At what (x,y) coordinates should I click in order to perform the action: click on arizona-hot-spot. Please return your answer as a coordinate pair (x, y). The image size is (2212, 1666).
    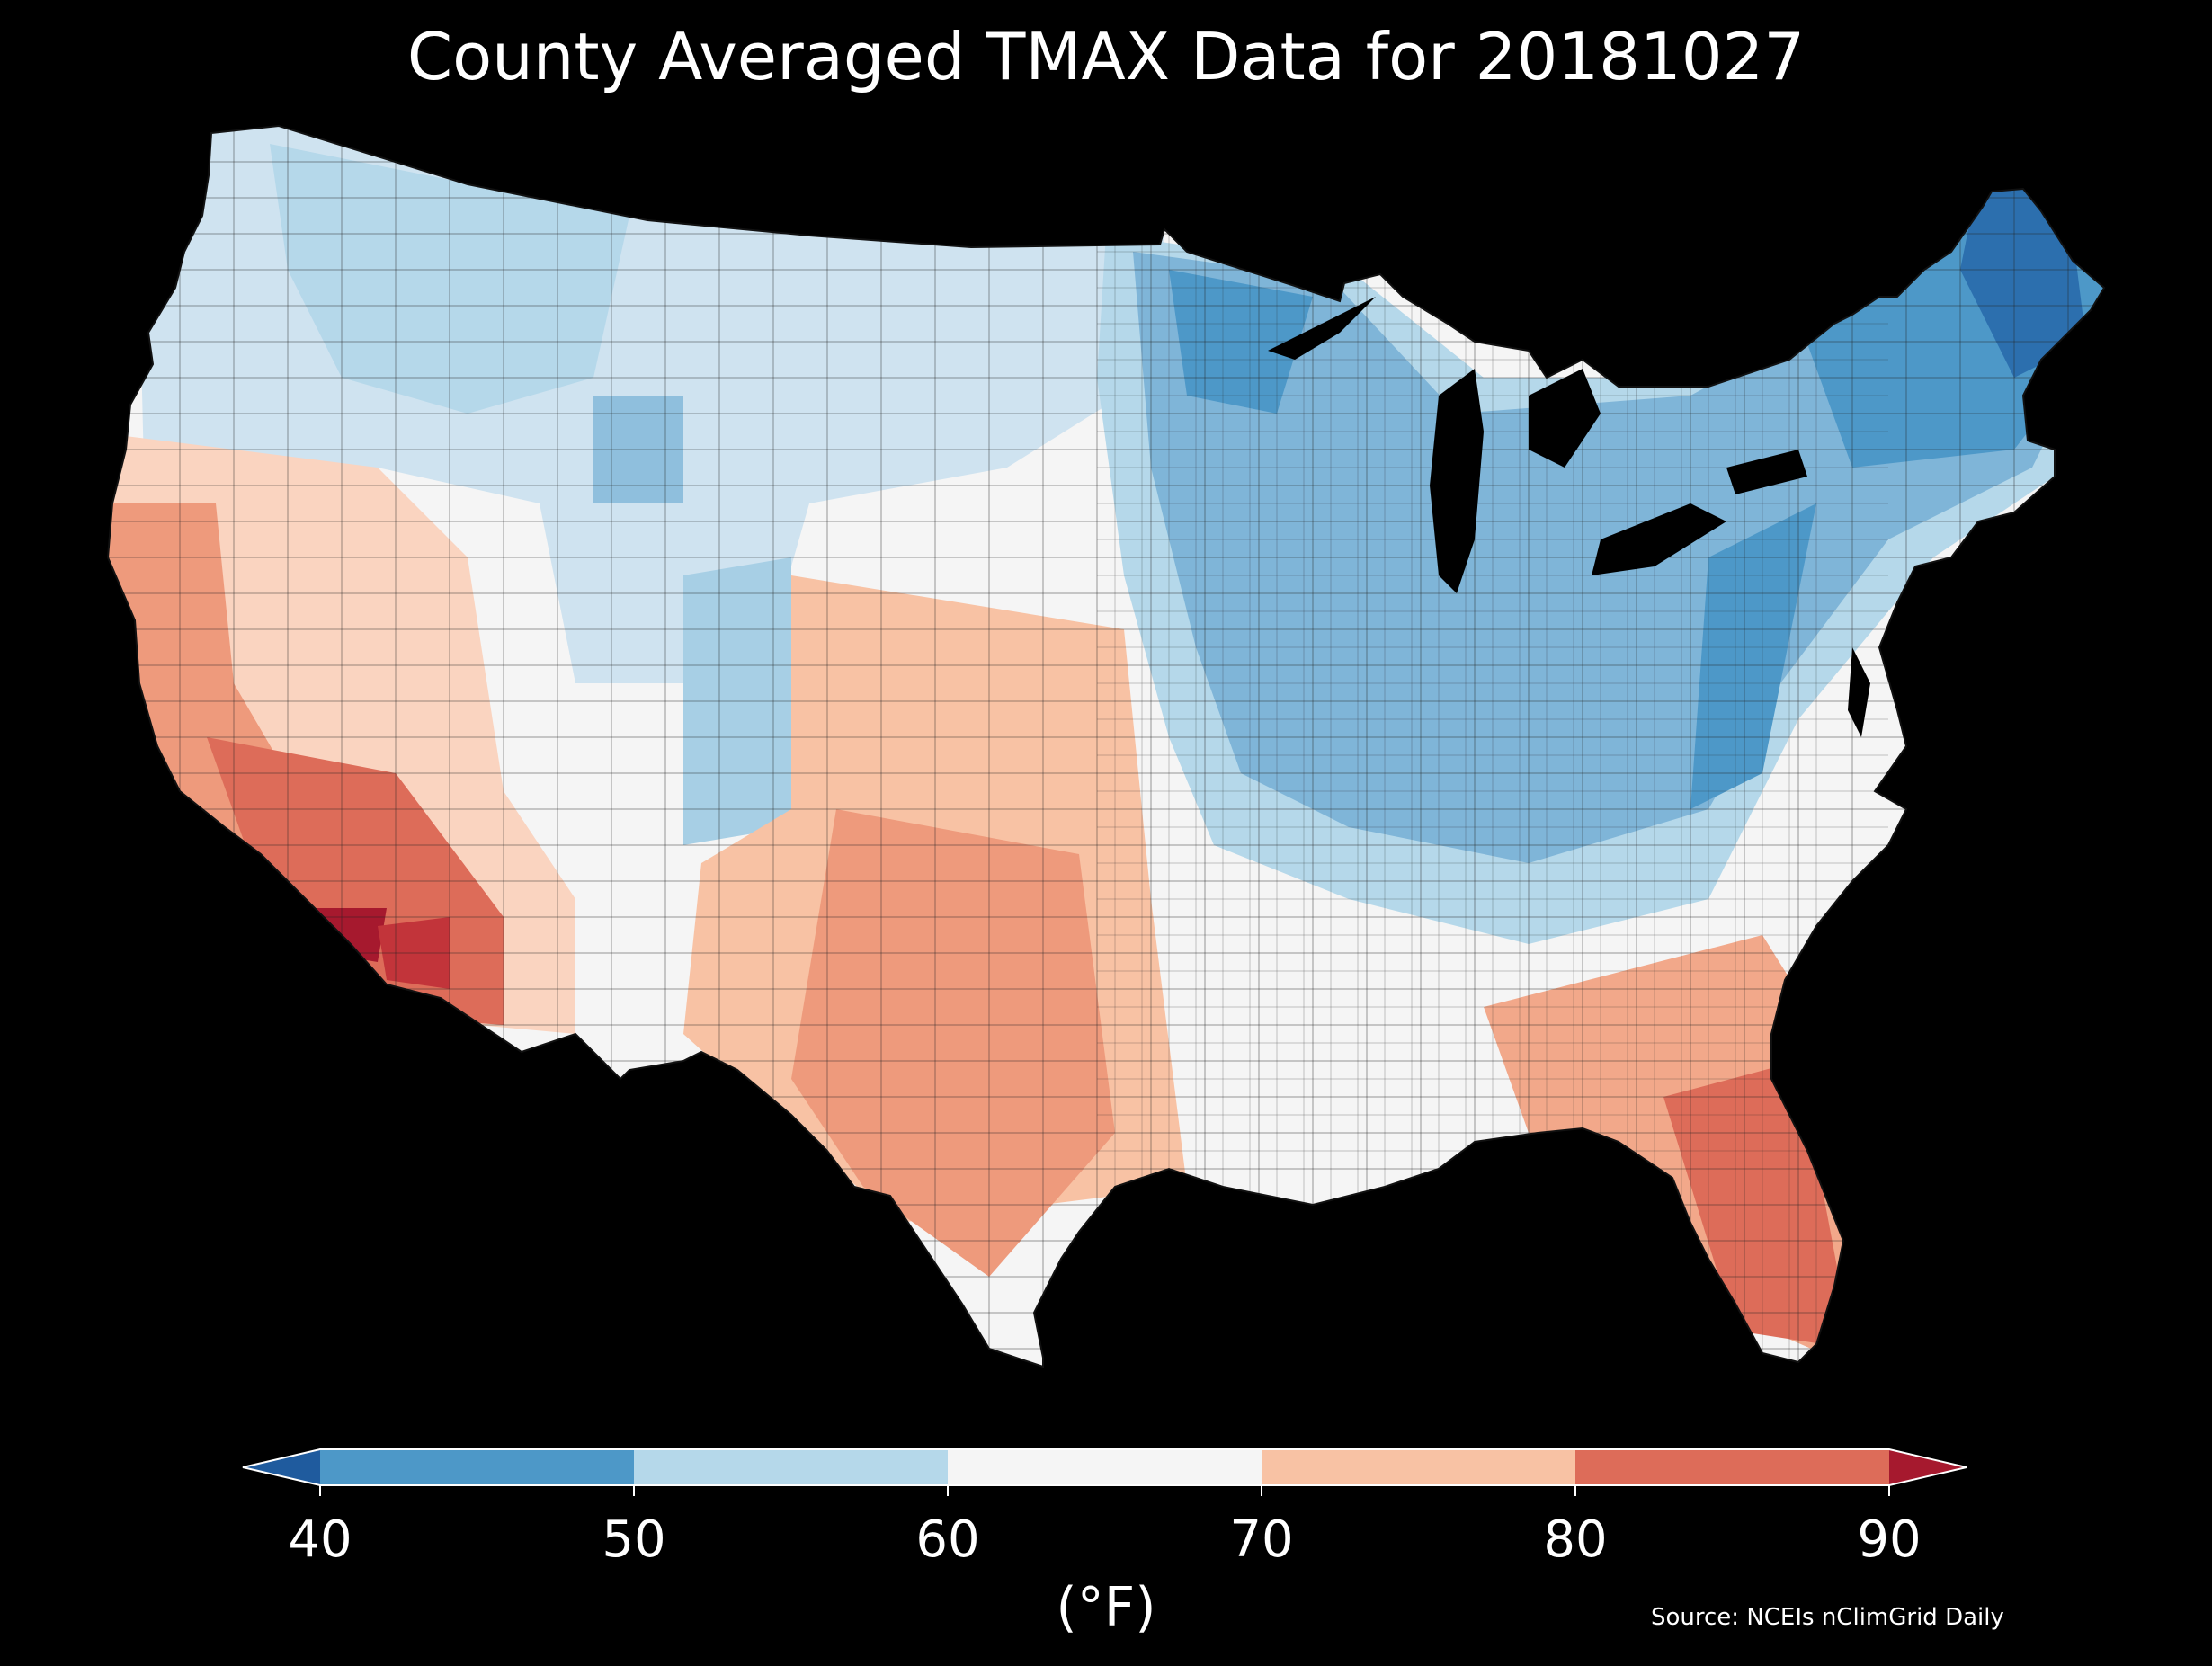
    Looking at the image, I should click on (414, 953).